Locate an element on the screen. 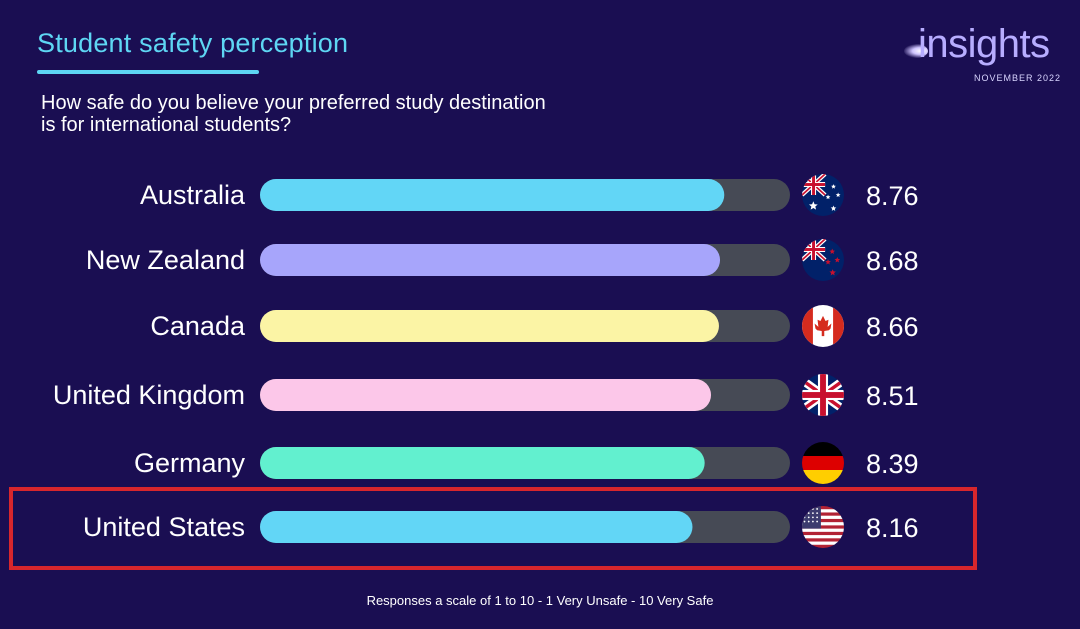 The width and height of the screenshot is (1080, 629). page-title: Student safety perception is located at coordinates (193, 43).